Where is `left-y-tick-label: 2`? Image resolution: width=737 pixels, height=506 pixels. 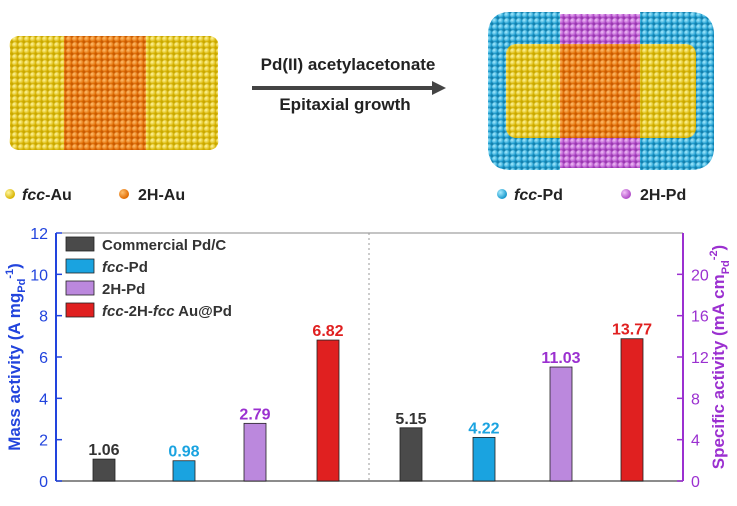
left-y-tick-label: 2 is located at coordinates (43, 441).